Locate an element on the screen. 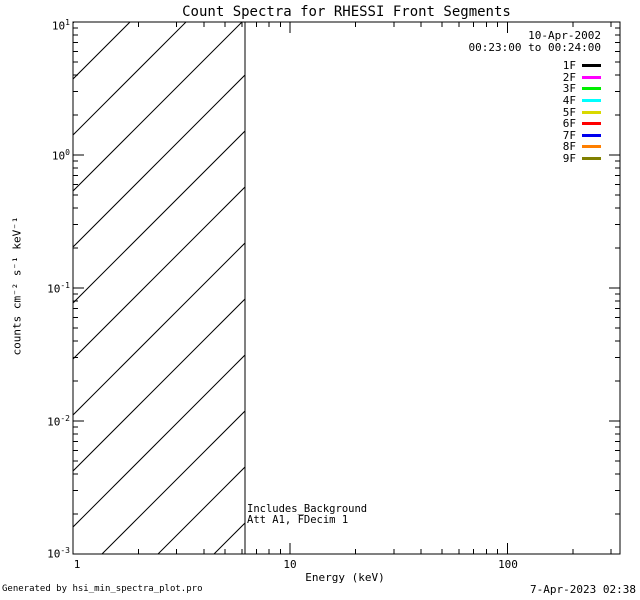 The width and height of the screenshot is (640, 600). y-tick-label: 10⁻¹ is located at coordinates (58, 288).